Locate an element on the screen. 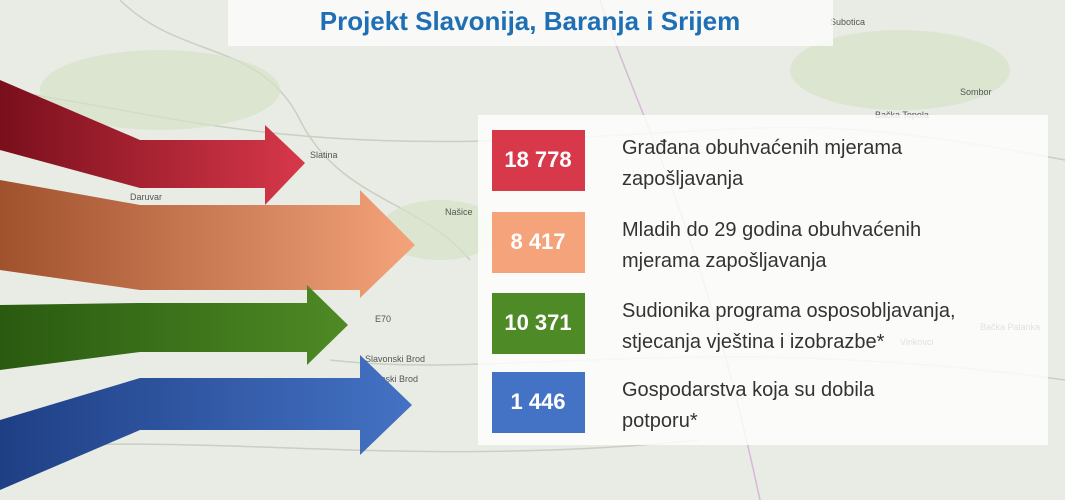  stat-description: mjerama zapošljavanja is located at coordinates (724, 261).